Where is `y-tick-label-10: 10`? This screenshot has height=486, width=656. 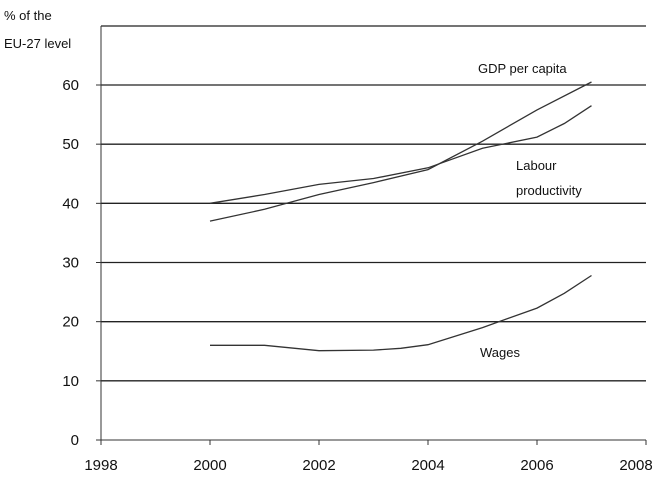 y-tick-label-10: 10 is located at coordinates (70, 381).